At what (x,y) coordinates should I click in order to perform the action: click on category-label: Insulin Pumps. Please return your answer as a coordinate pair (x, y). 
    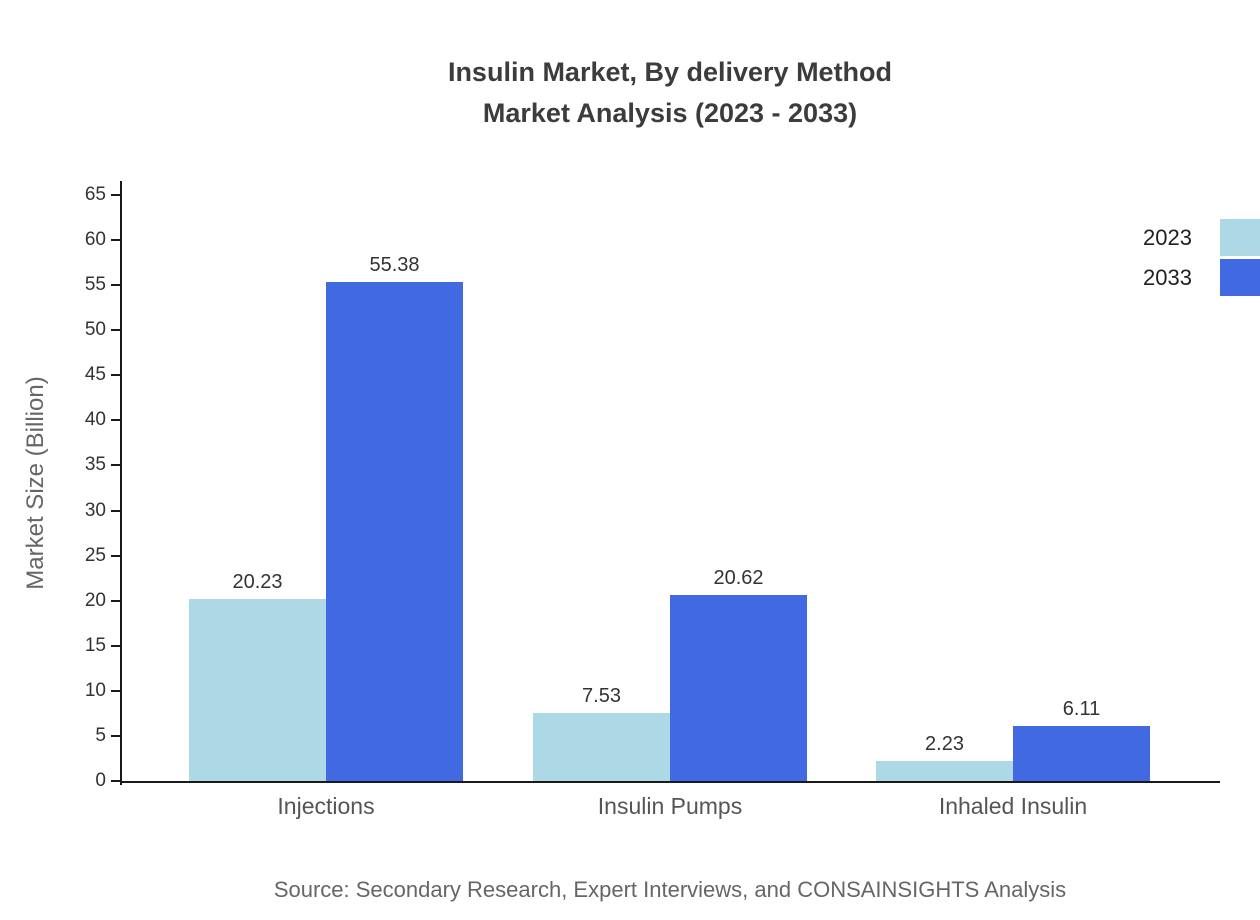
    Looking at the image, I should click on (670, 806).